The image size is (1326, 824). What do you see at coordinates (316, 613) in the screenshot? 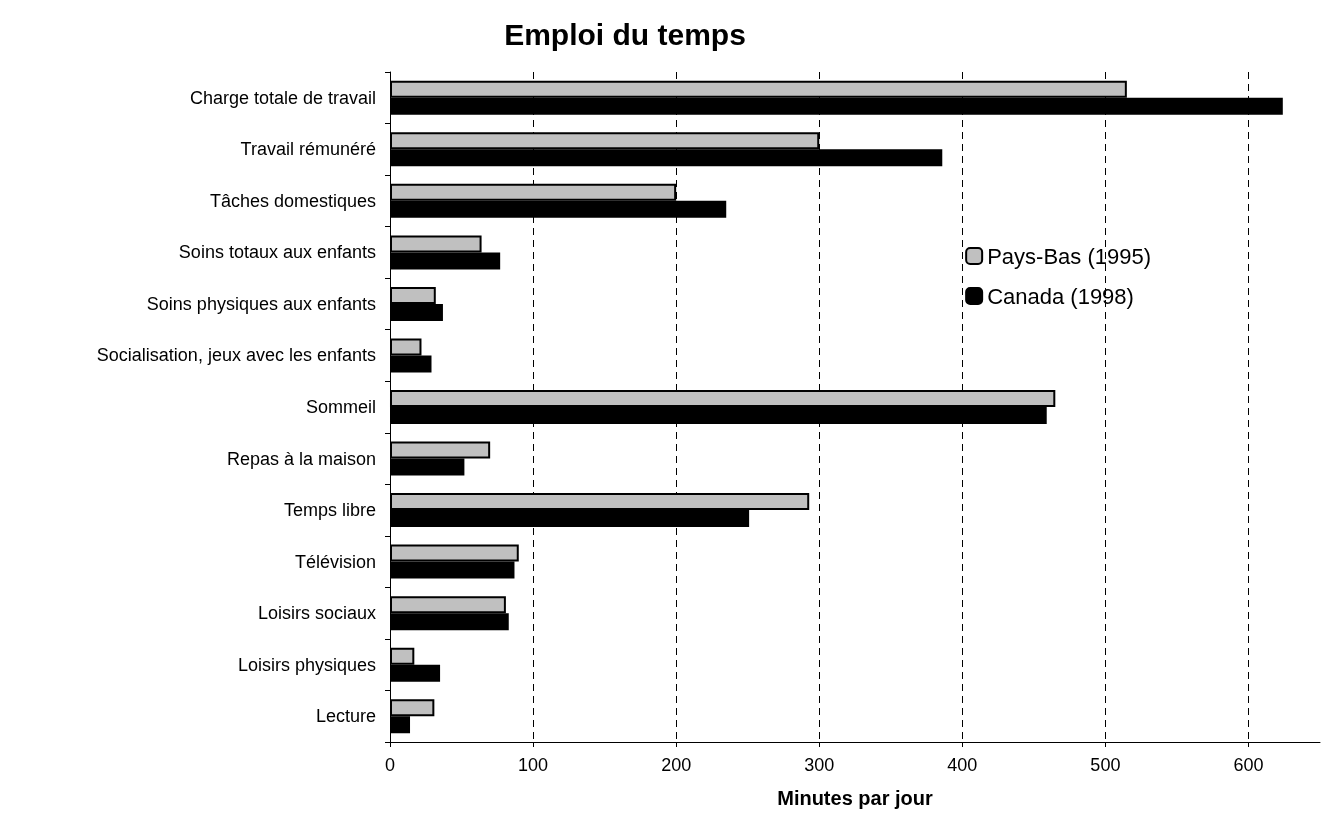
I see `y-tick-label: Loisirs sociaux` at bounding box center [316, 613].